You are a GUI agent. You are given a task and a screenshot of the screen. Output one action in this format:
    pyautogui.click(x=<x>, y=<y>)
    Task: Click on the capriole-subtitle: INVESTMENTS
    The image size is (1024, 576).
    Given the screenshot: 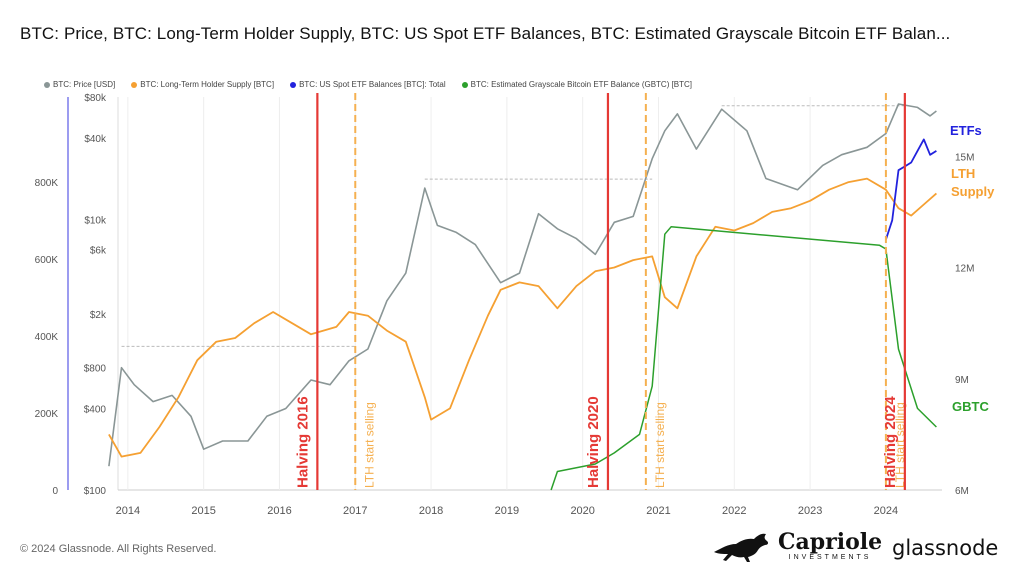 What is the action you would take?
    pyautogui.click(x=830, y=557)
    